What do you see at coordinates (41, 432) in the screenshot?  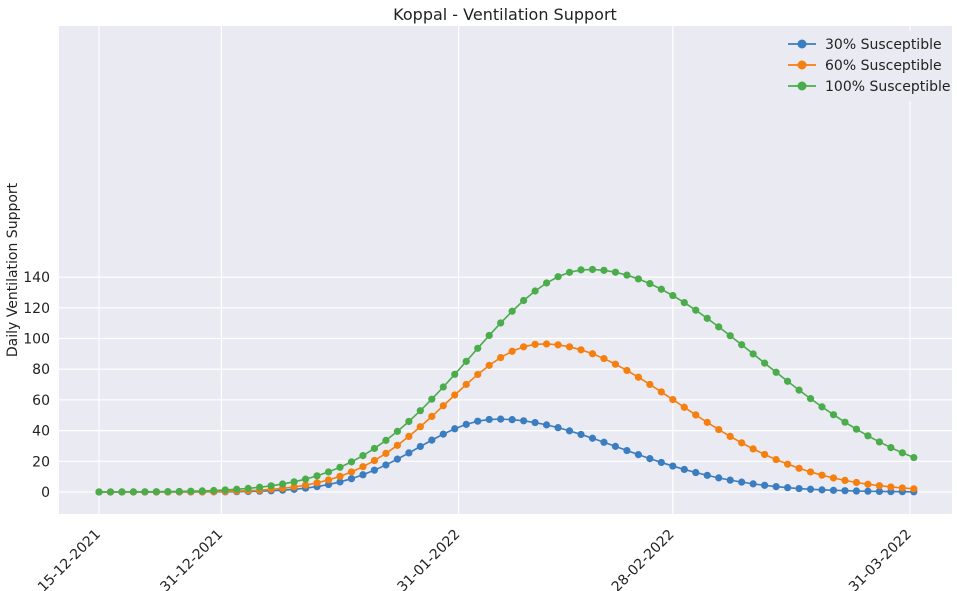 I see `y-tick-label: 40` at bounding box center [41, 432].